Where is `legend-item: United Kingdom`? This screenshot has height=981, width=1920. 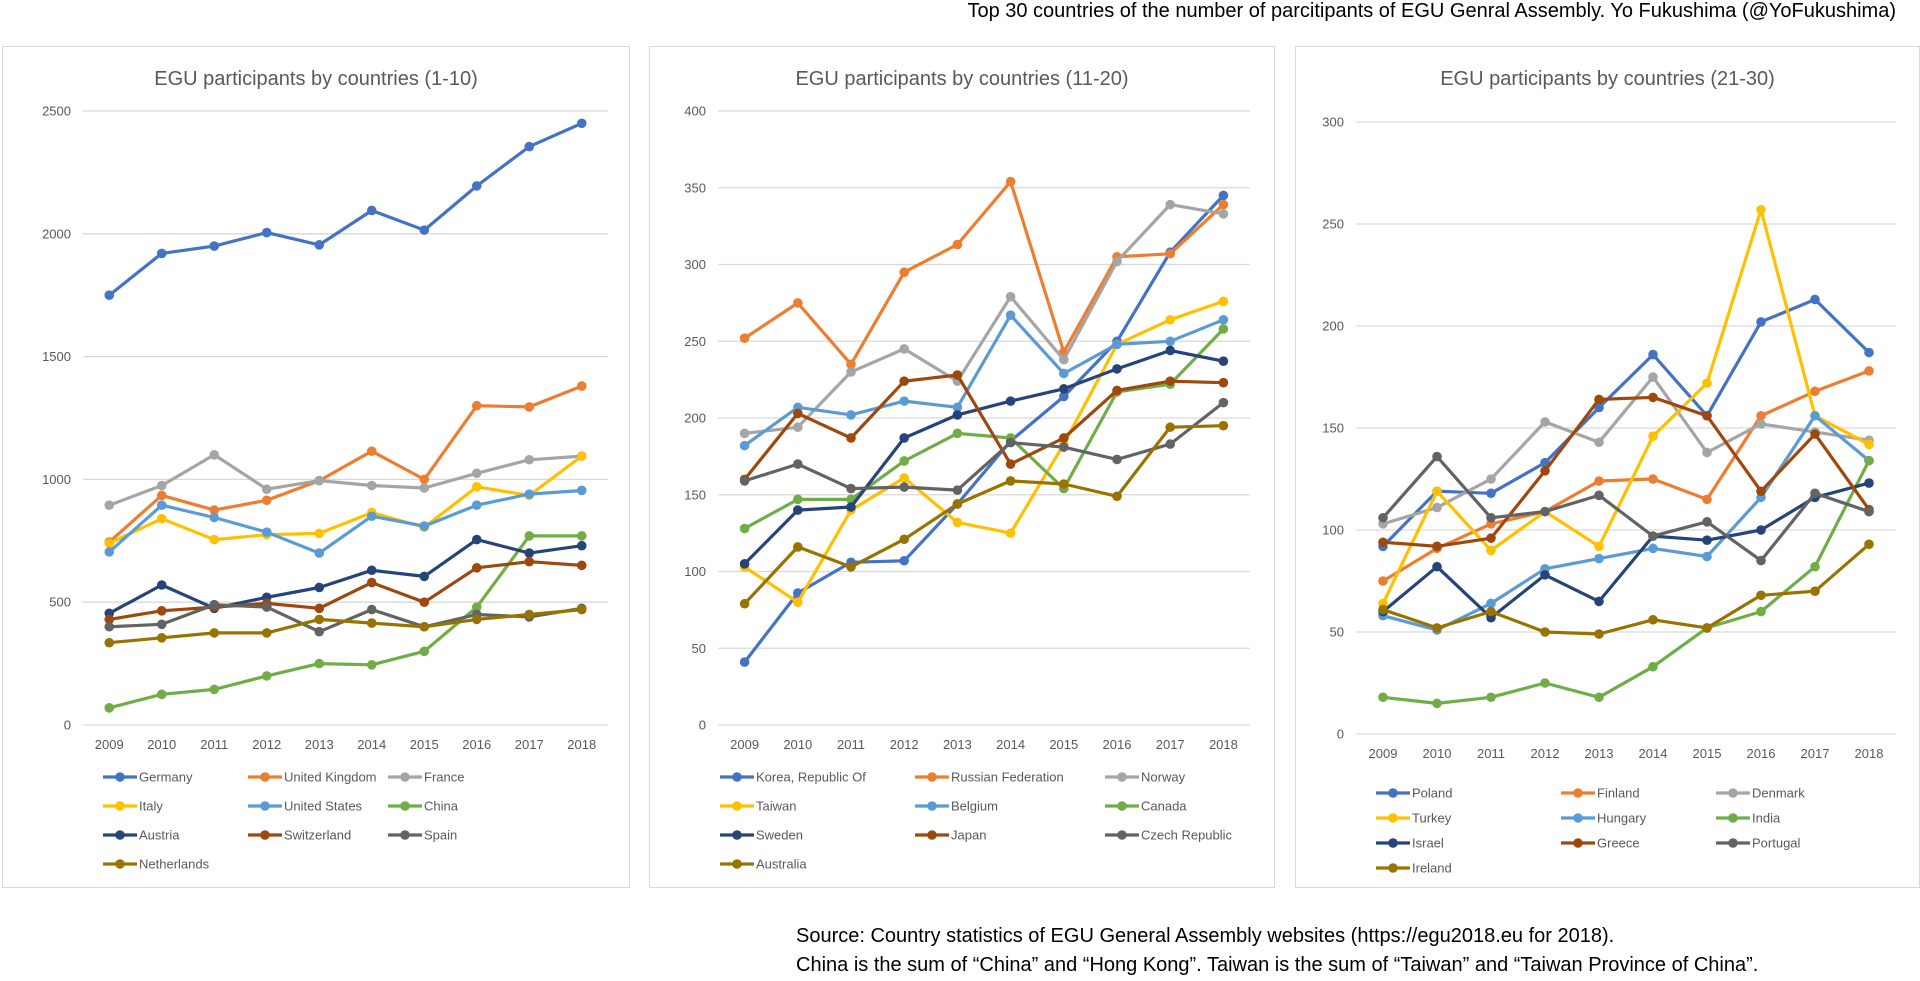 legend-item: United Kingdom is located at coordinates (312, 777).